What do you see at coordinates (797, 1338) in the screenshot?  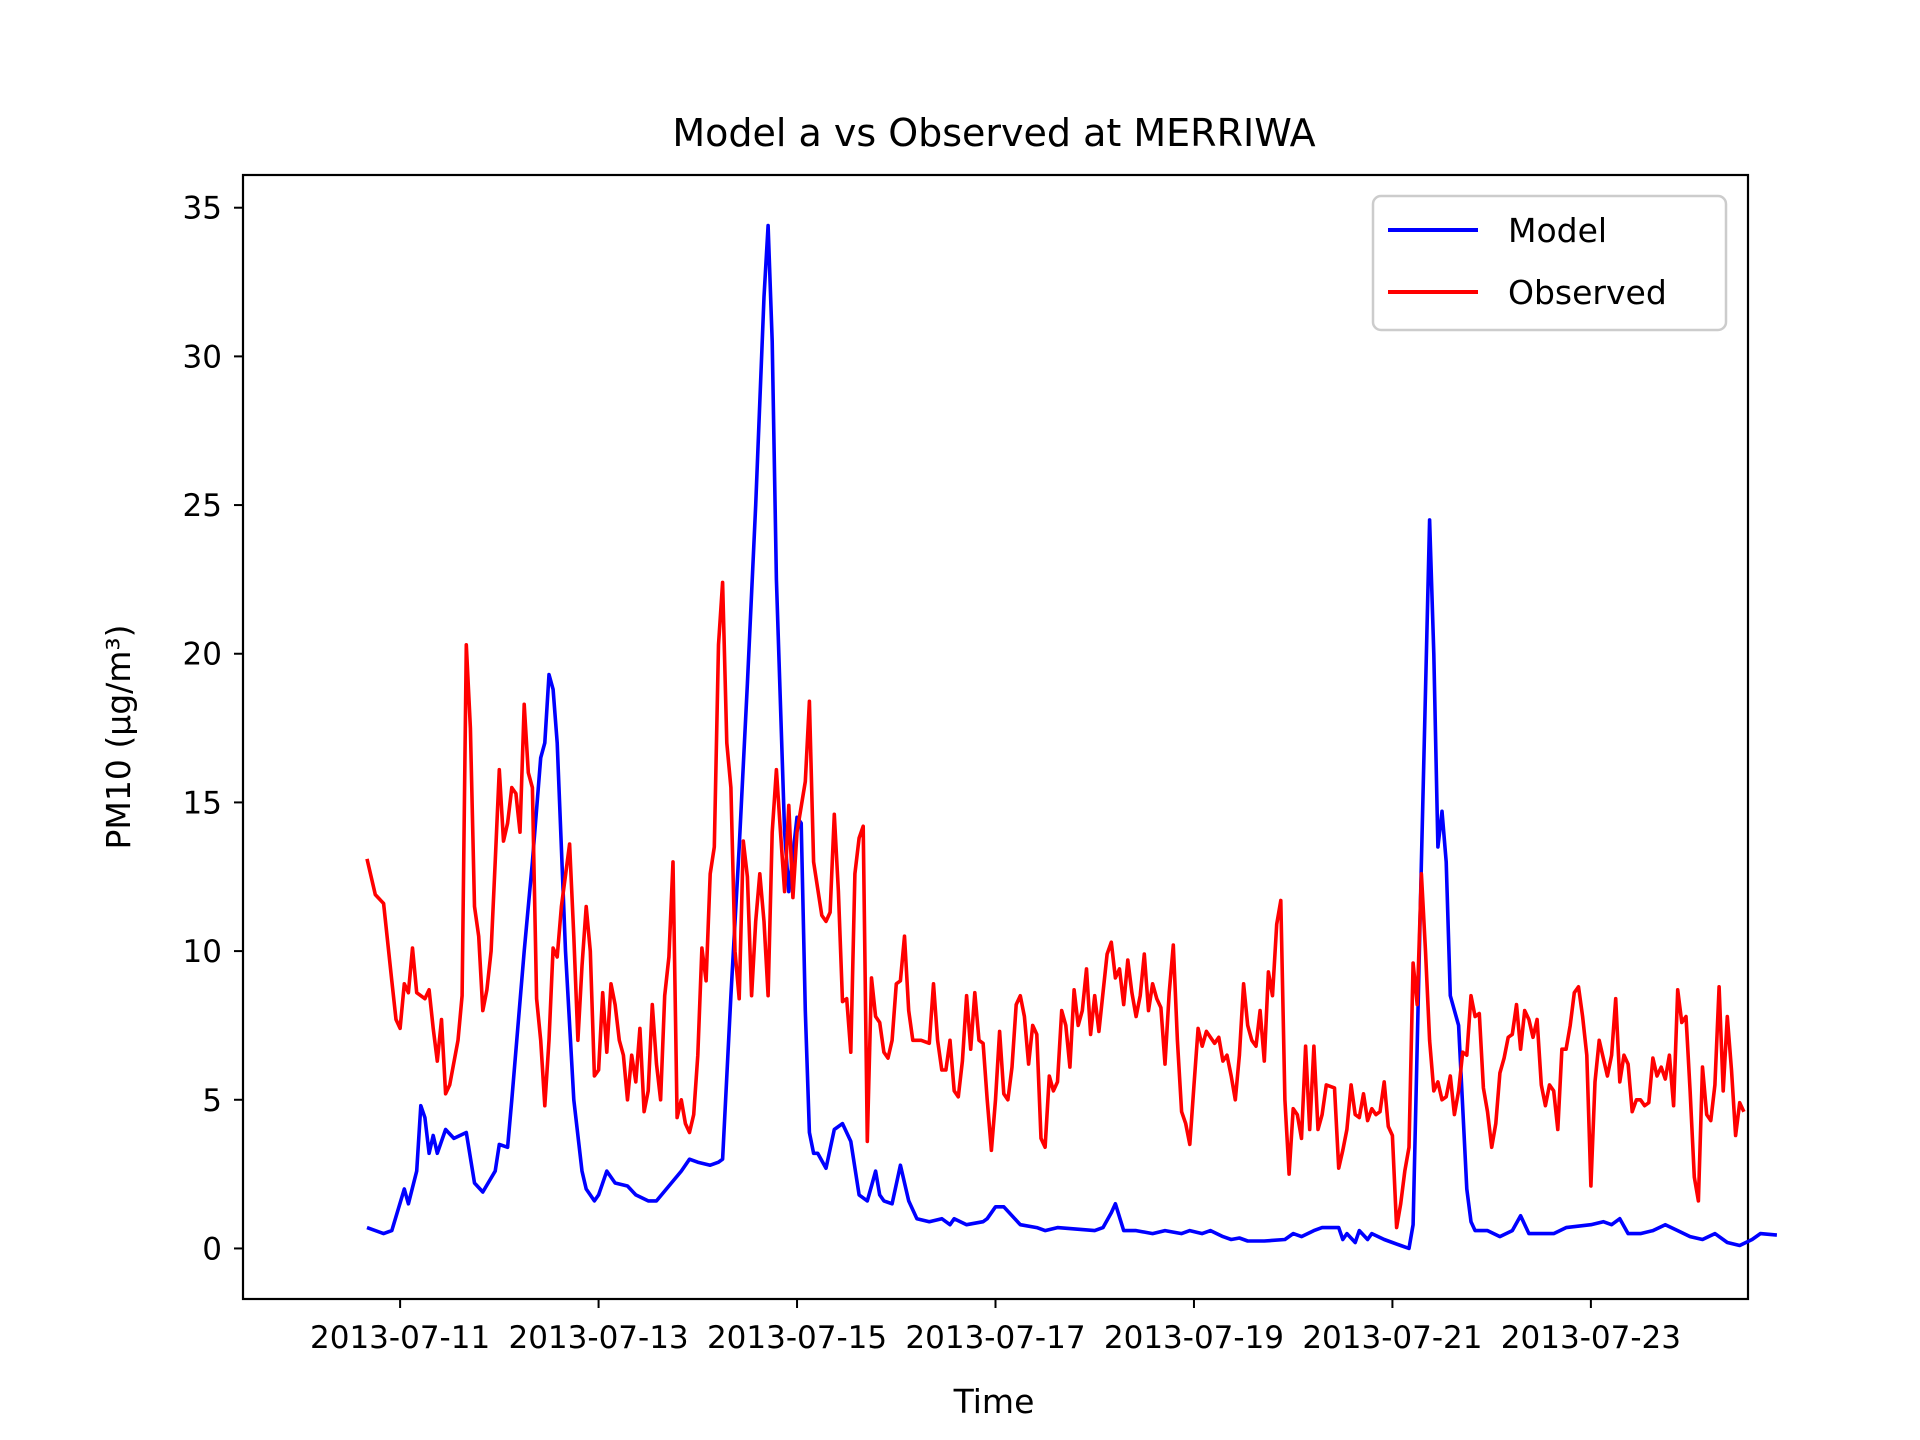 I see `x-tick-label: 2013-07-15` at bounding box center [797, 1338].